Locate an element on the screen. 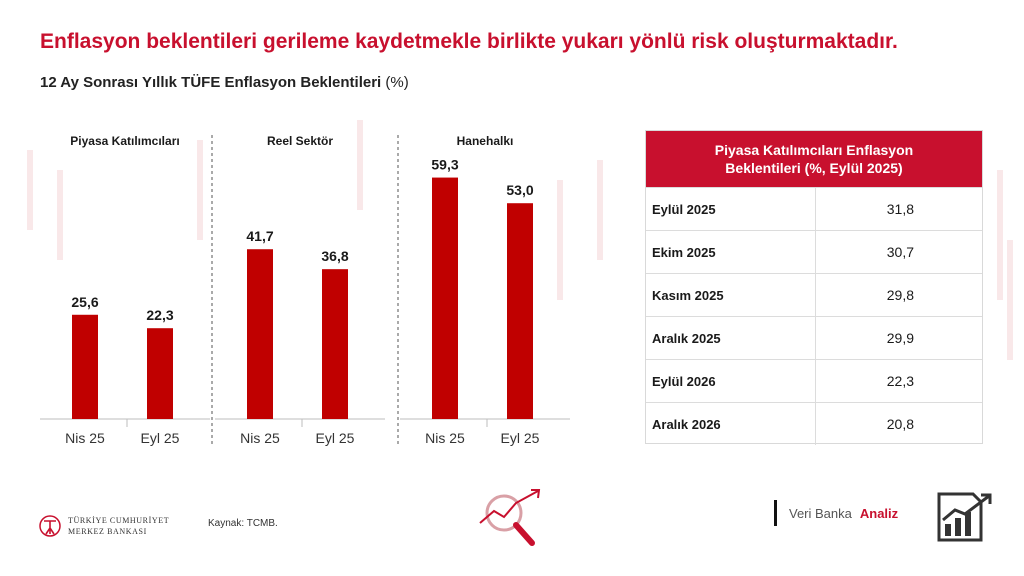  panel-label: Reel Sektör is located at coordinates (300, 141).